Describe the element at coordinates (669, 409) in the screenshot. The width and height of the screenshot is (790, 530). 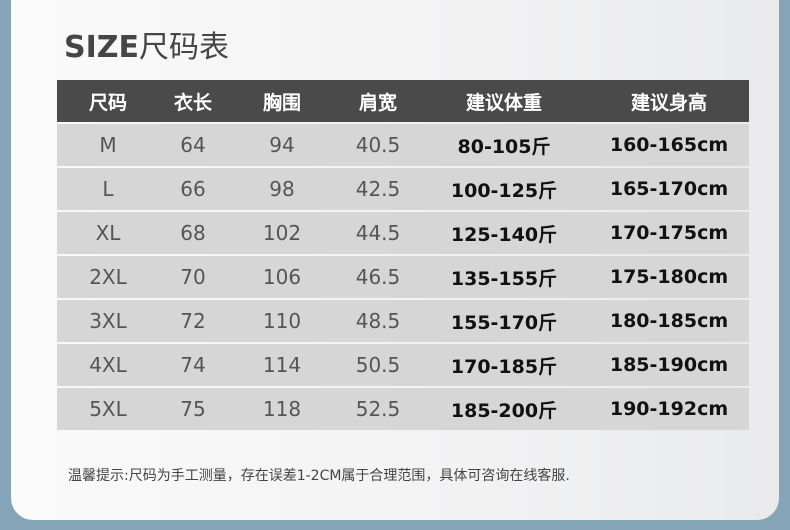
I see `table-cell: 190-192cm` at that location.